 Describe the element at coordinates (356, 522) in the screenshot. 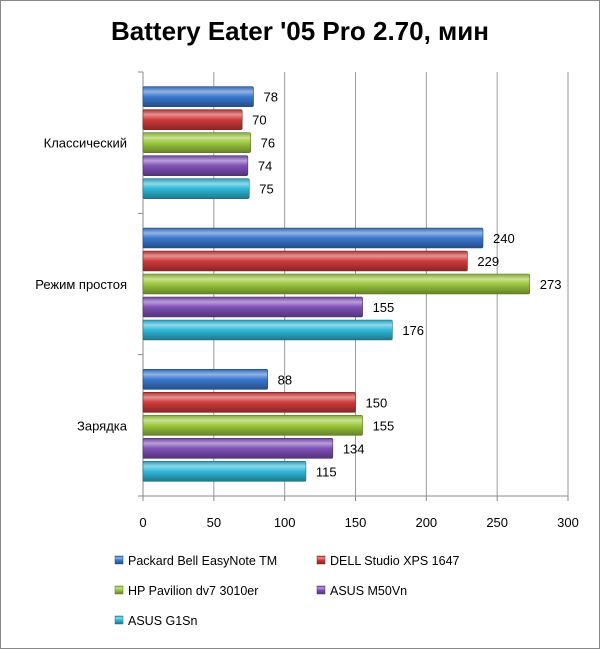

I see `x-tick-label: 150` at that location.